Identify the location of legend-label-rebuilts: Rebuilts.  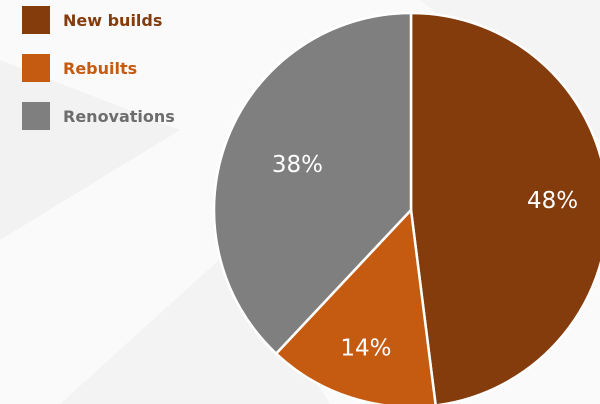
(100, 68).